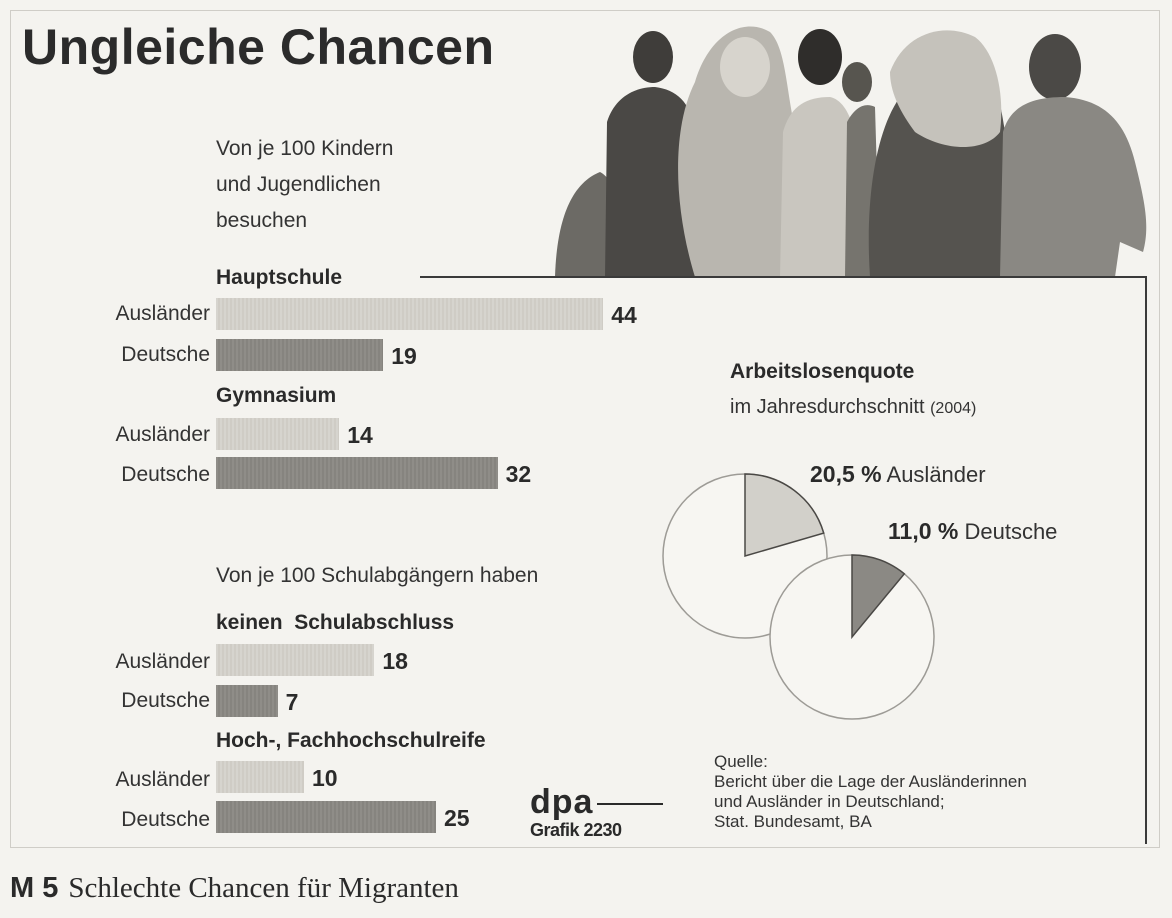 This screenshot has width=1172, height=918. I want to click on caption-label: M 5, so click(34, 888).